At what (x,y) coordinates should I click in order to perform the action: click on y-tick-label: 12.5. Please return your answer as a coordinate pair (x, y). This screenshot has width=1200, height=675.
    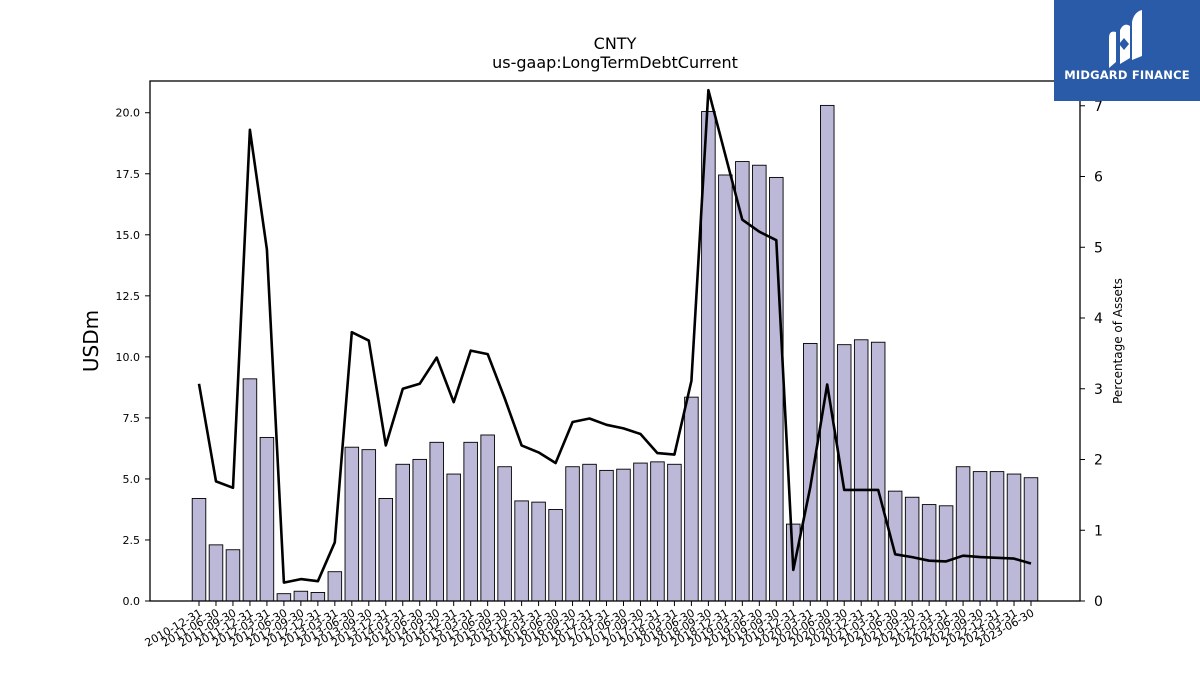
    Looking at the image, I should click on (128, 296).